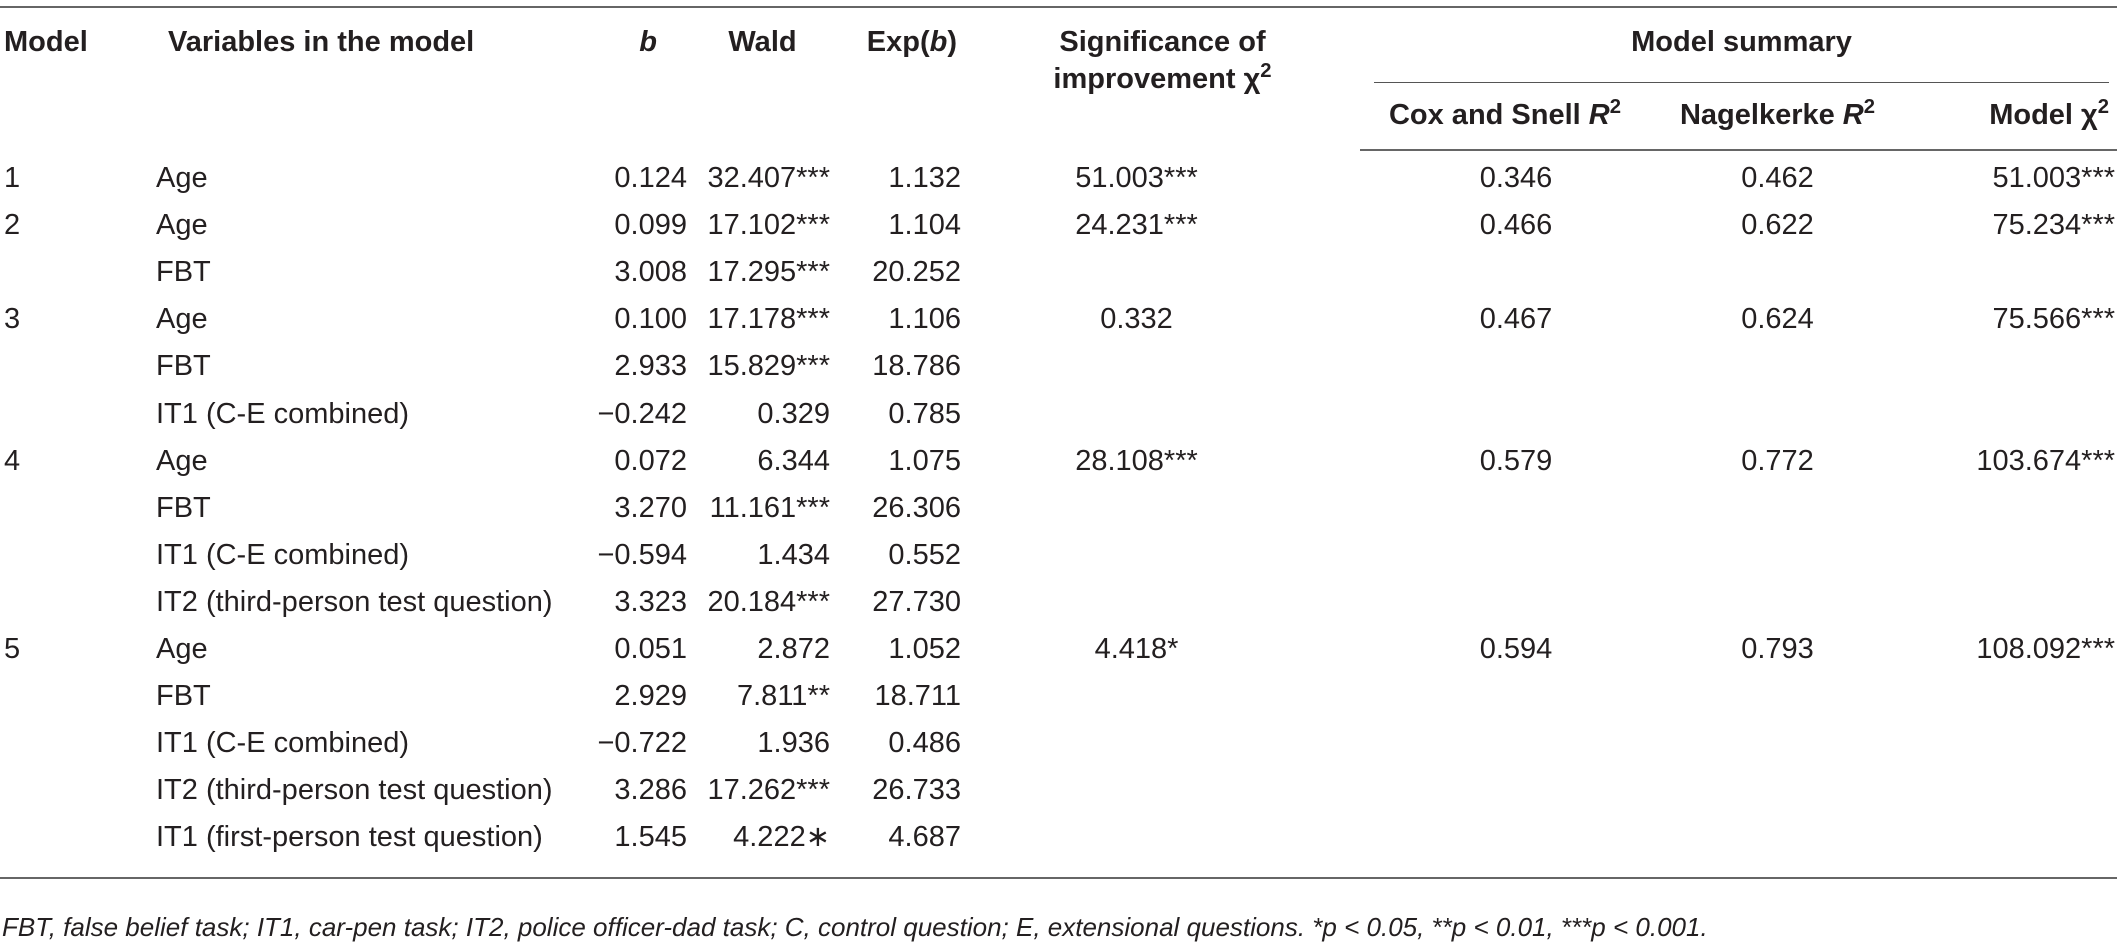 Image resolution: width=2117 pixels, height=947 pixels. Describe the element at coordinates (650, 460) in the screenshot. I see `cell-b: 0.072` at that location.